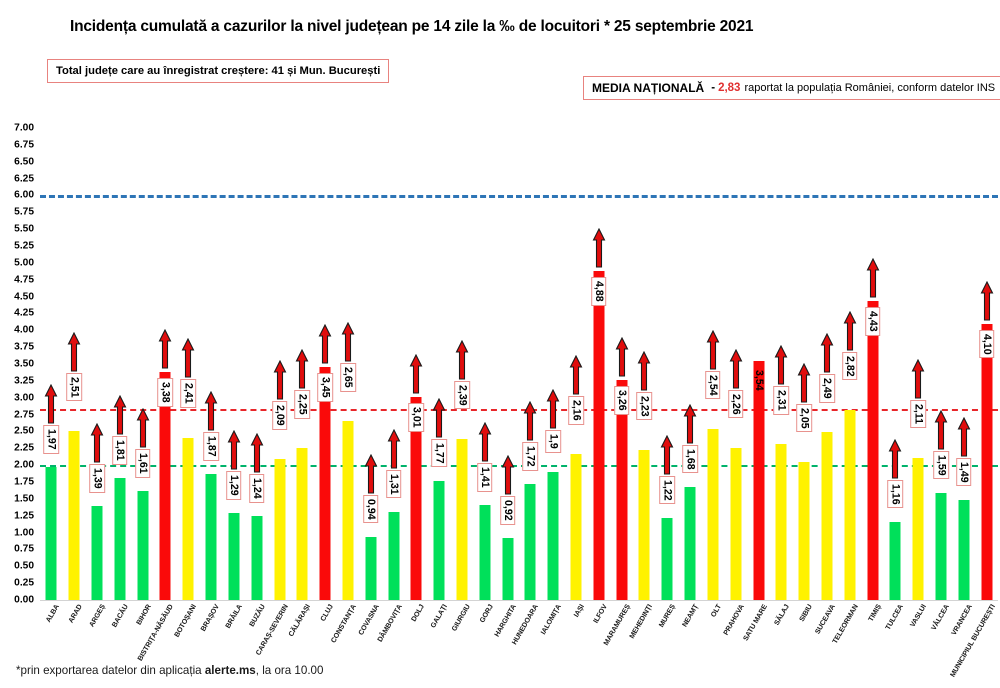  What do you see at coordinates (24, 398) in the screenshot?
I see `y-axis-tick: 3.00` at bounding box center [24, 398].